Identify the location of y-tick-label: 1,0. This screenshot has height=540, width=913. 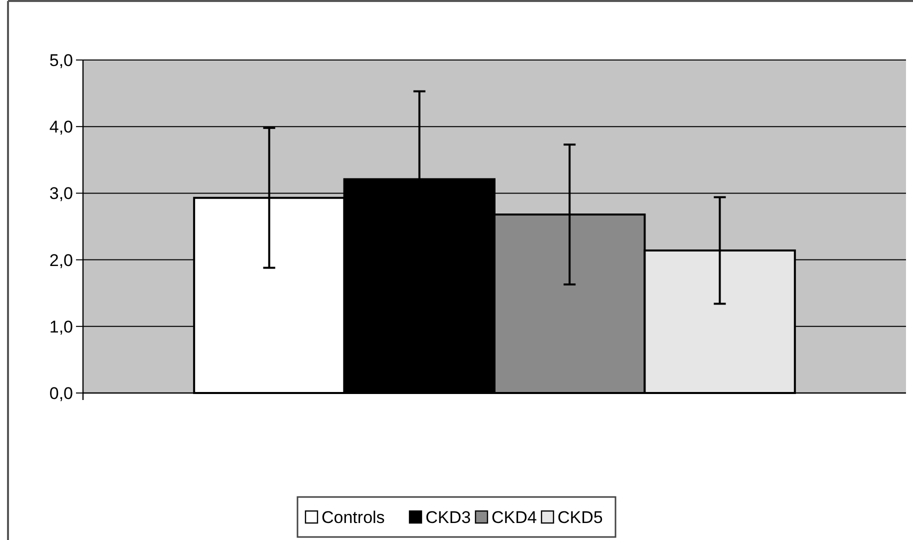
(61, 326).